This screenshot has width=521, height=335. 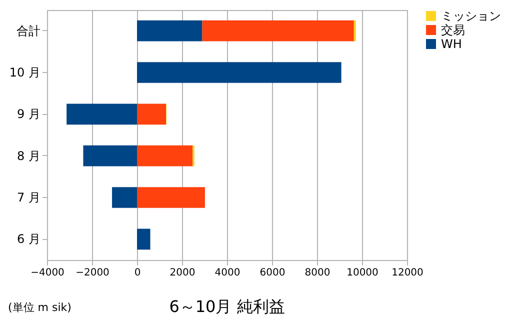 I want to click on x-tick-label: −4000, so click(x=47, y=273).